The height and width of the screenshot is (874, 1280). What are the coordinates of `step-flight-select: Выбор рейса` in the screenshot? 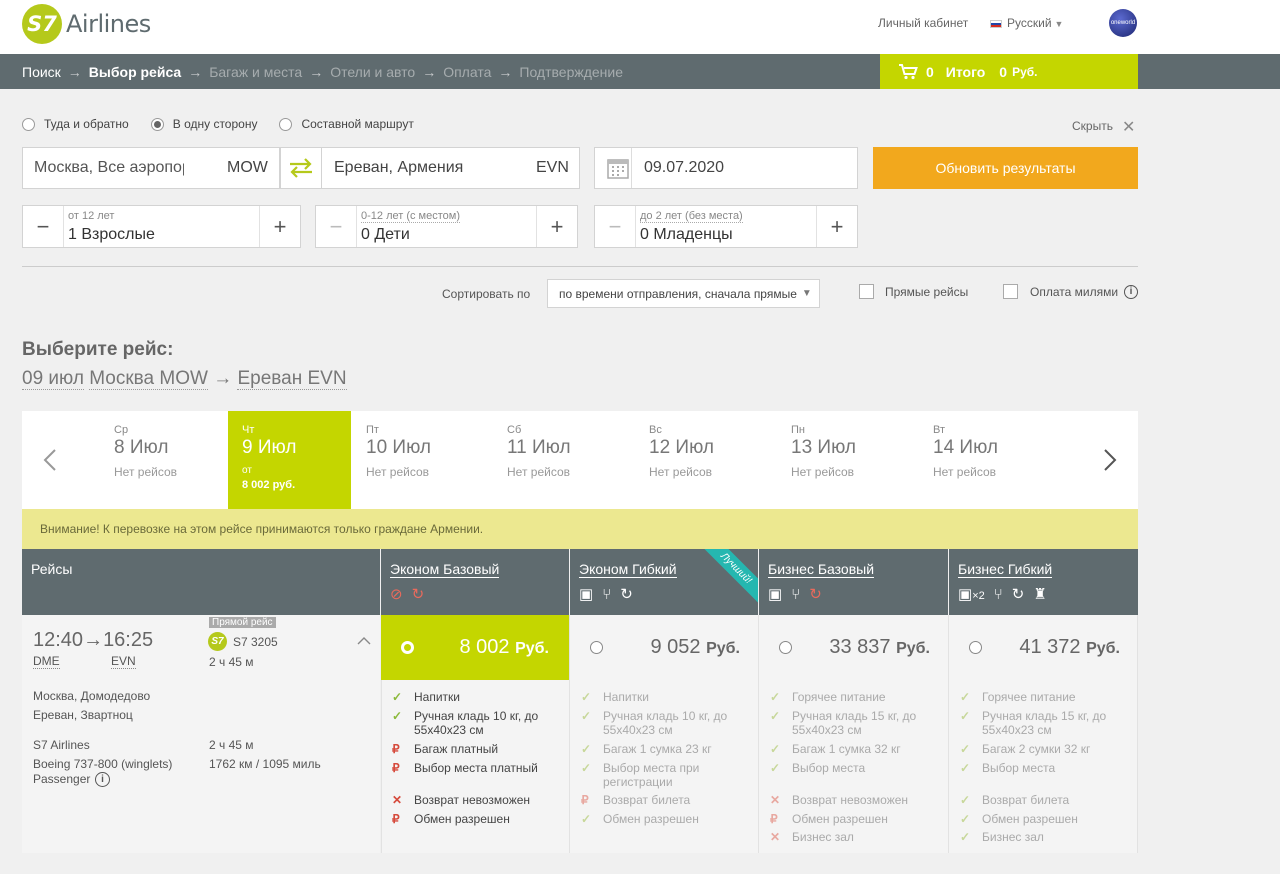 It's located at (135, 71).